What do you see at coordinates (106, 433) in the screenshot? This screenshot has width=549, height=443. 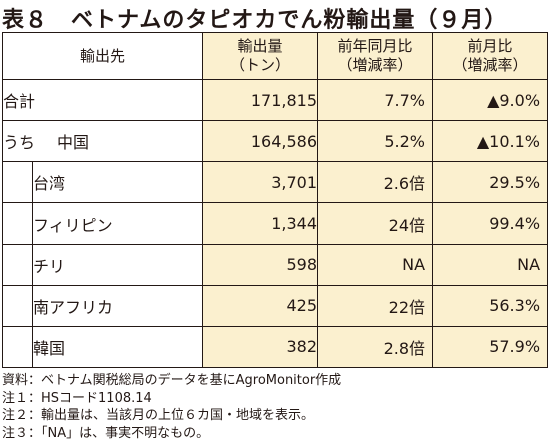 I see `note-3: 注３：「NA」は、事実不明なもの。` at bounding box center [106, 433].